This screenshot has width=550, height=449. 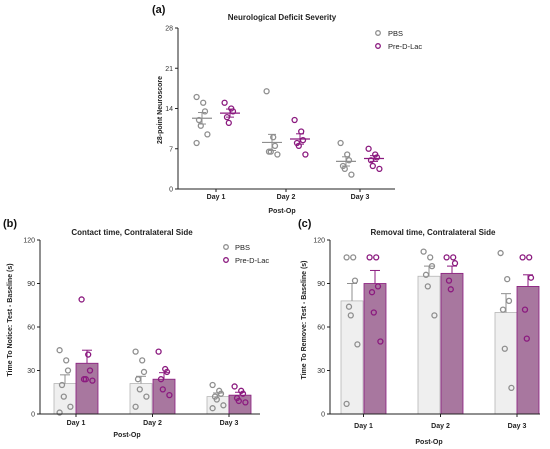 What do you see at coordinates (304, 319) in the screenshot?
I see `panel-c-ylabel: Time To Remove: Test - Baseline (s)` at bounding box center [304, 319].